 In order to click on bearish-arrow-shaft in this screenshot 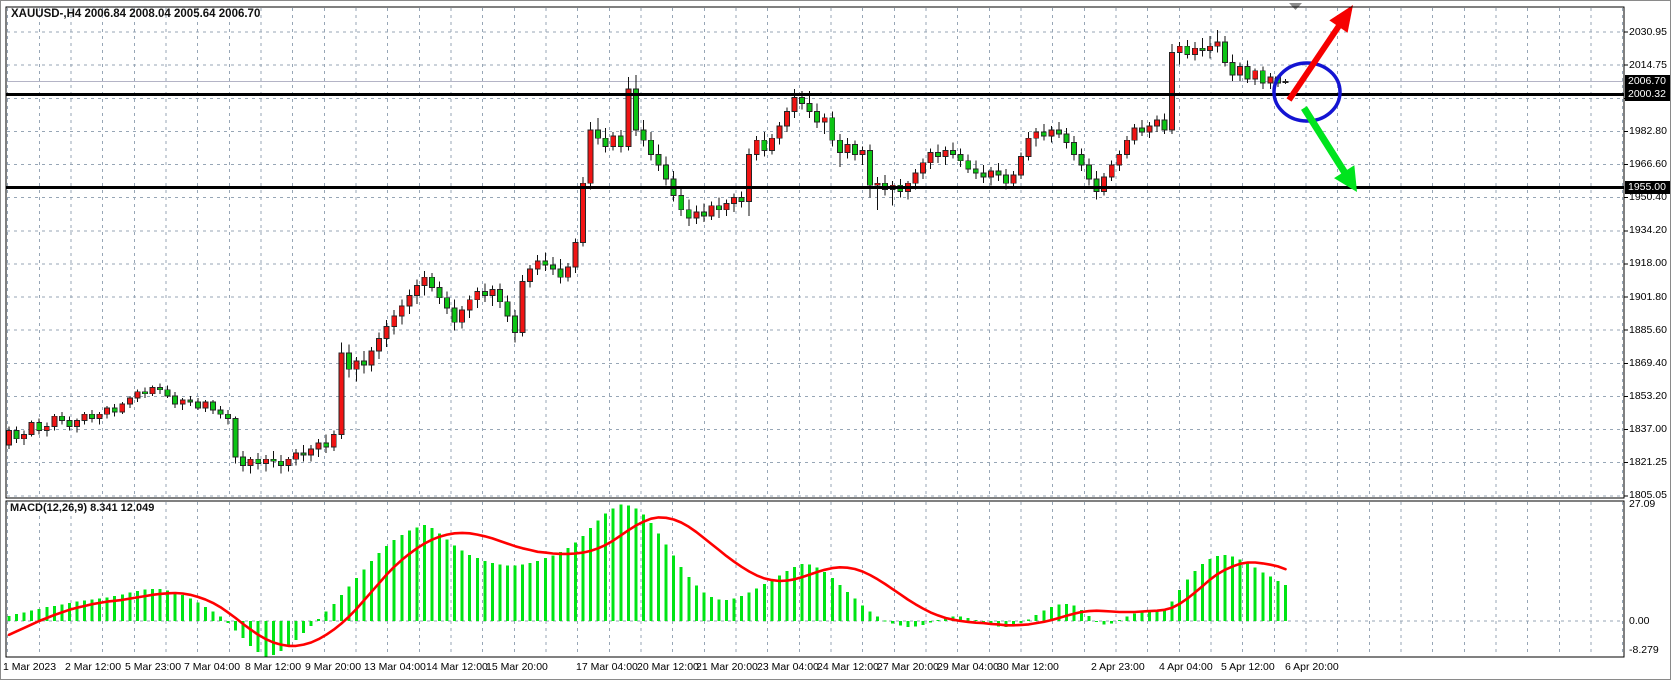, I will do `click(1325, 141)`.